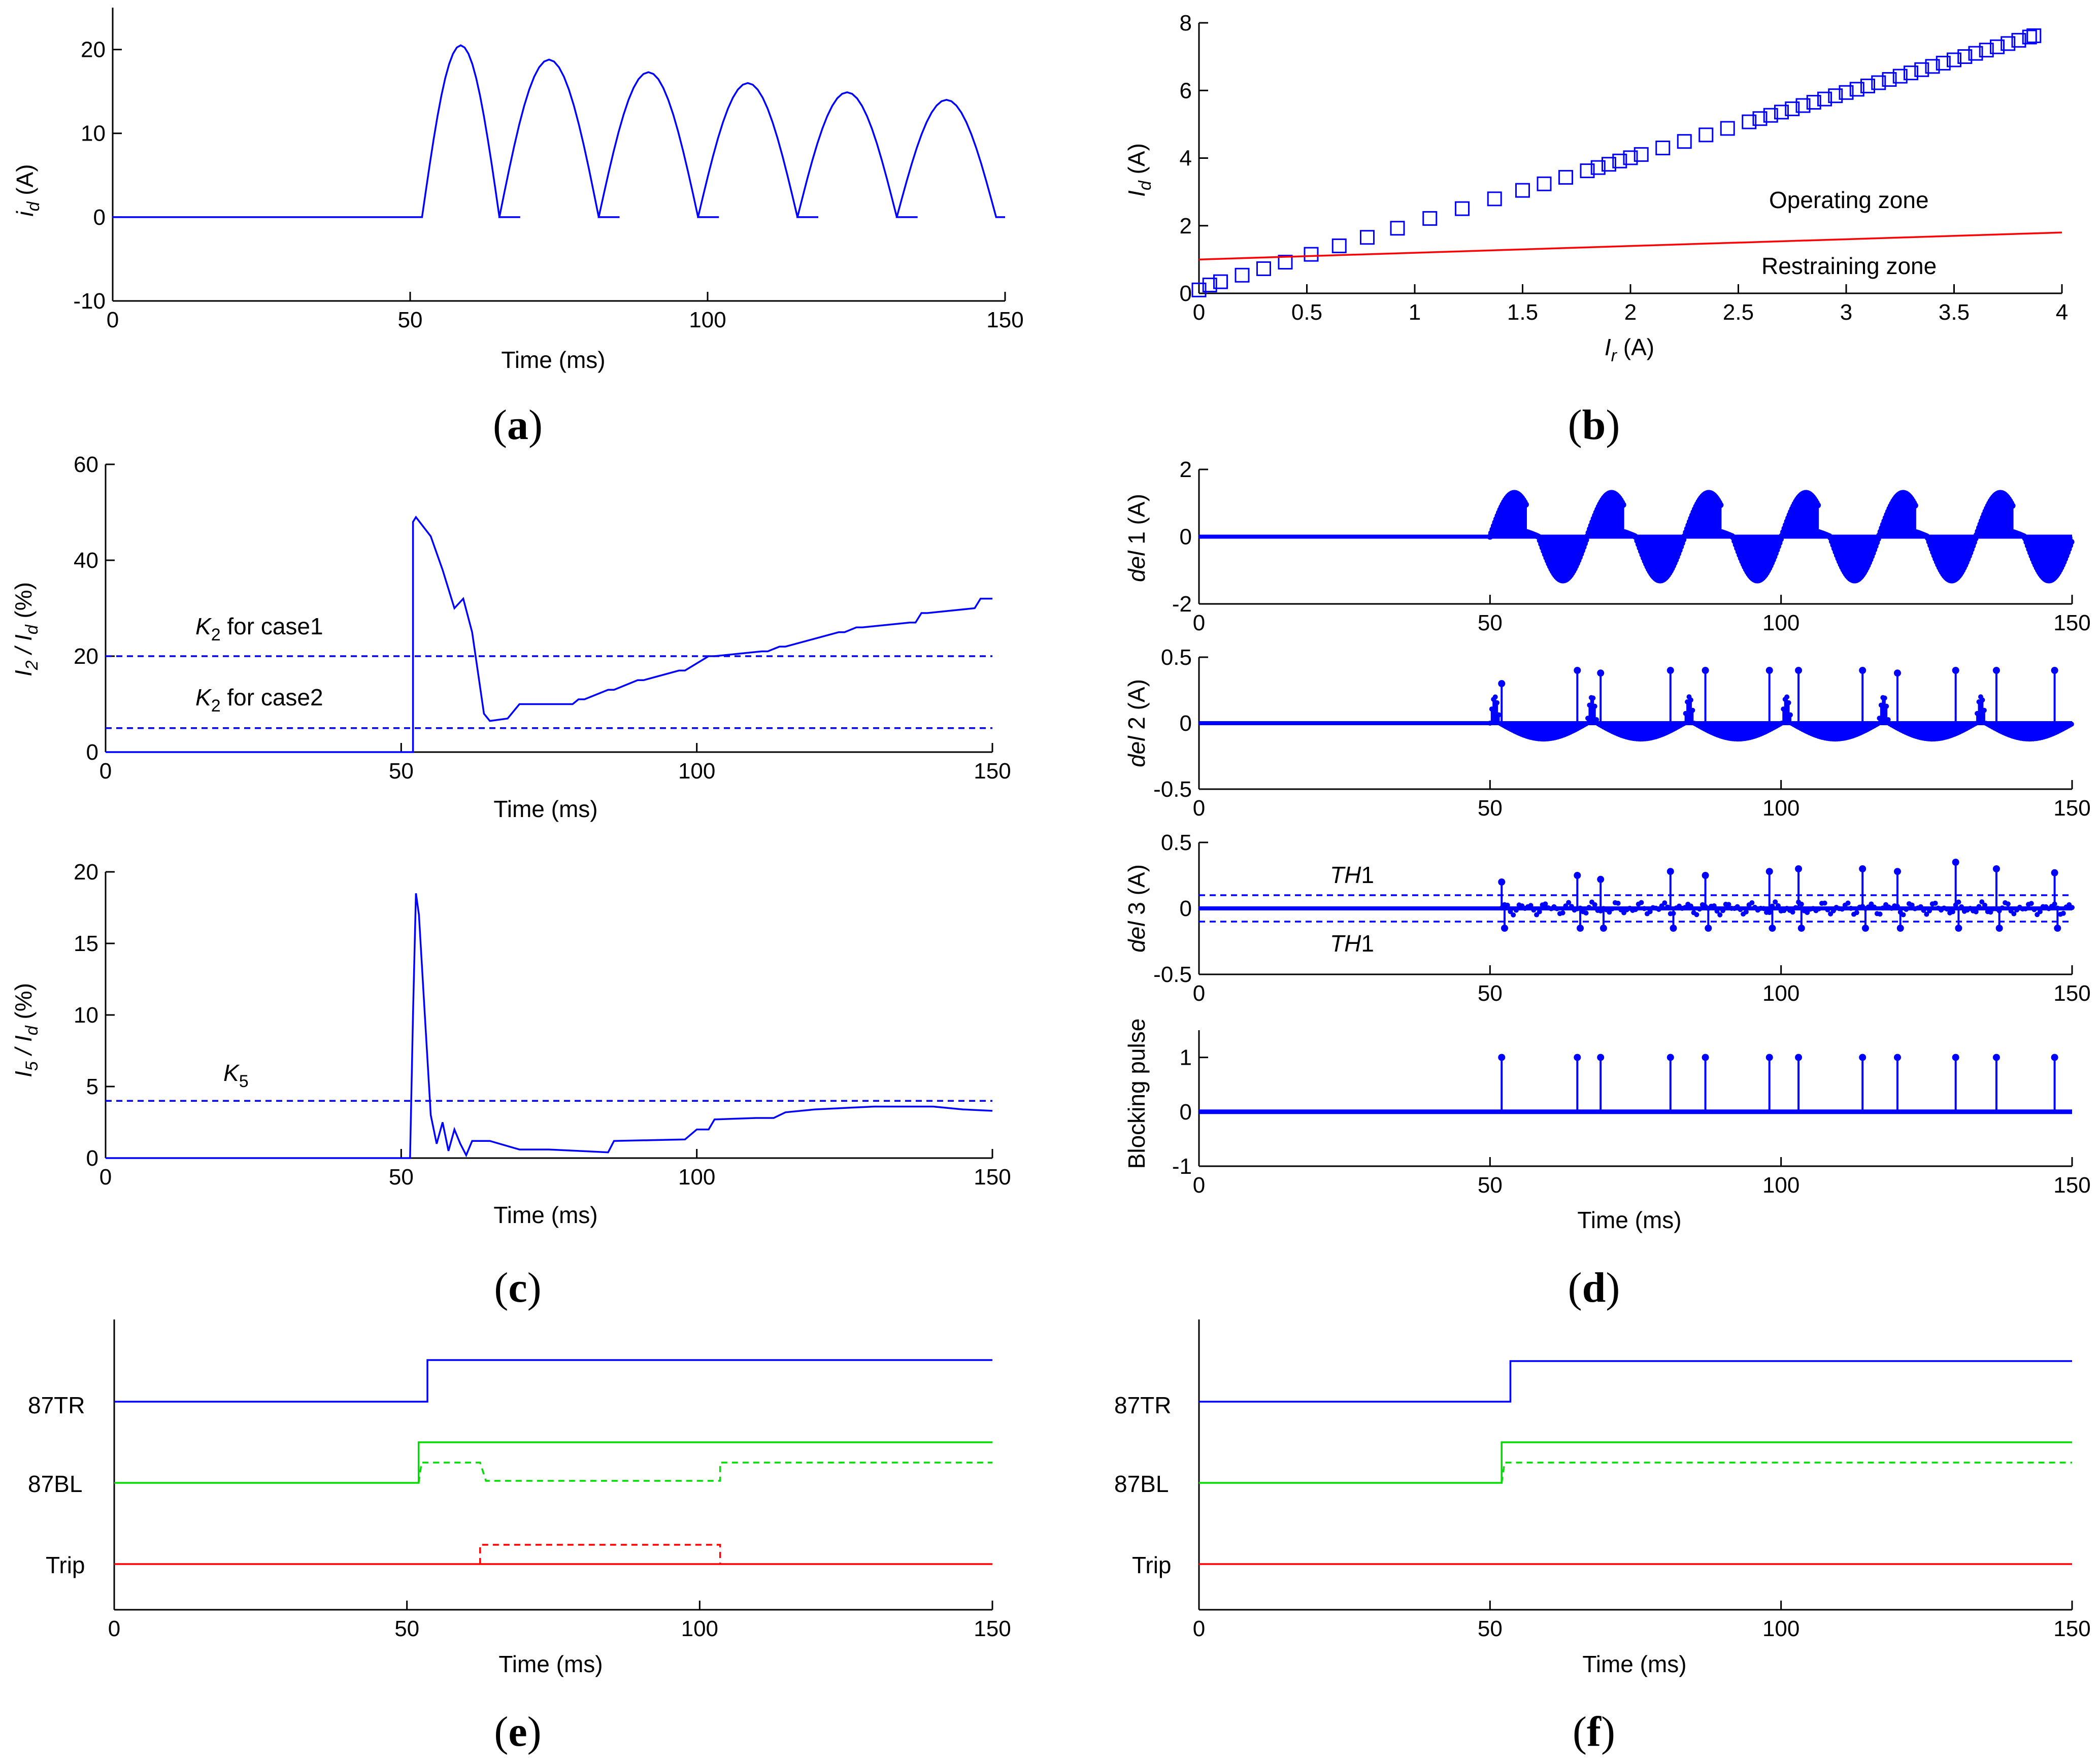 The width and height of the screenshot is (2100, 1763). Describe the element at coordinates (517, 1731) in the screenshot. I see `e-caption: (e)` at that location.